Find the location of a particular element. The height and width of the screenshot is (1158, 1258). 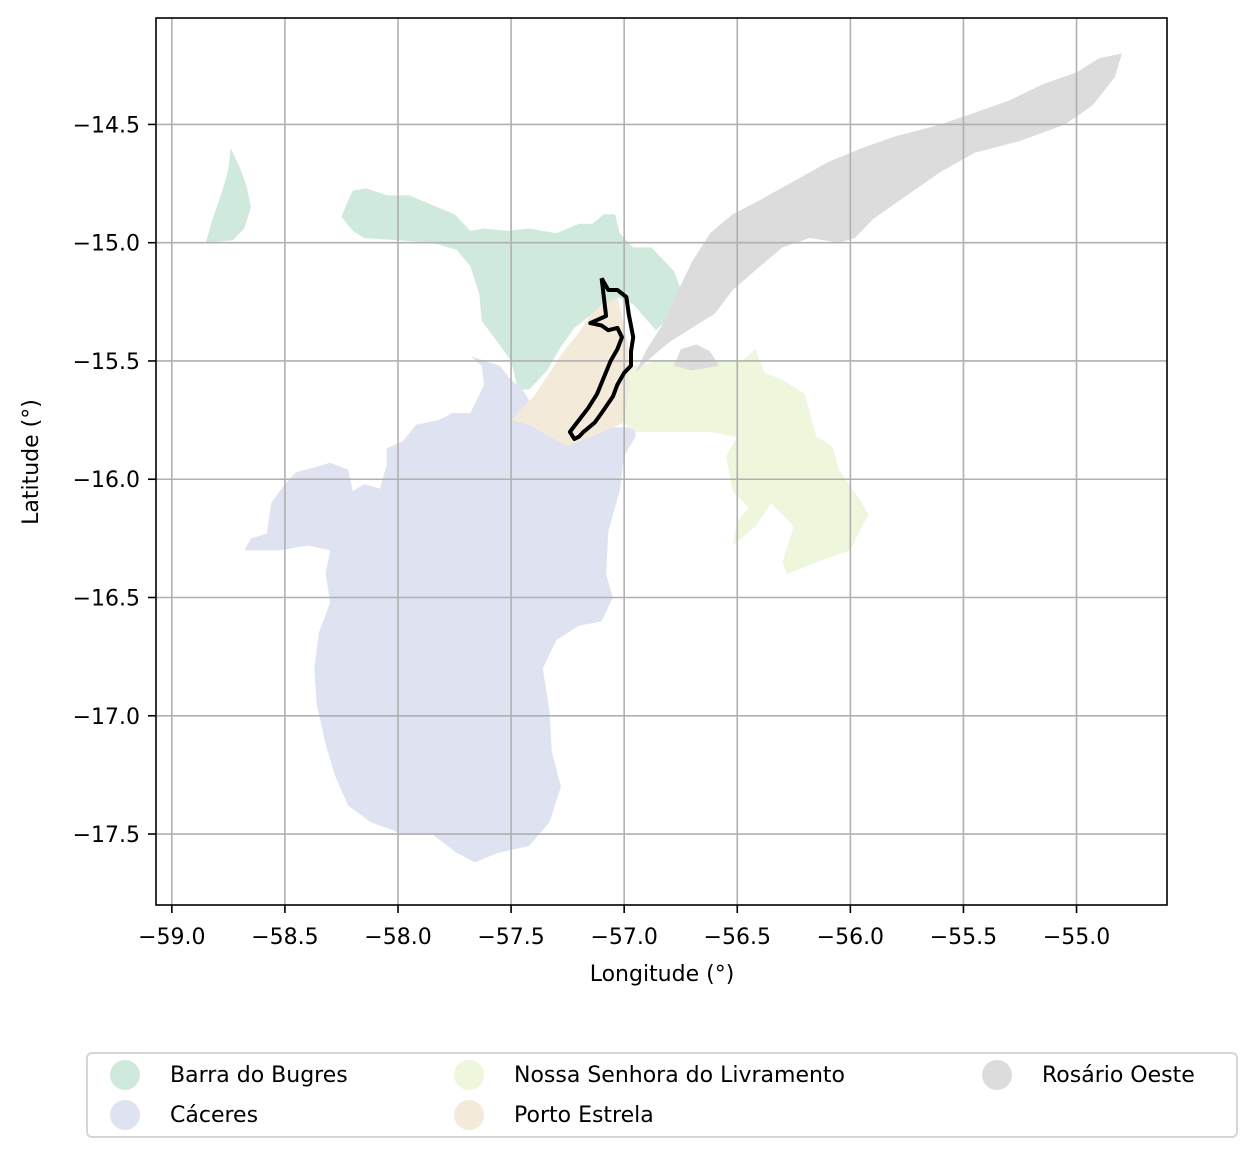

legend-item-nossa-senhora-do-livramento: Nossa Senhora do Livramento is located at coordinates (649, 1075).